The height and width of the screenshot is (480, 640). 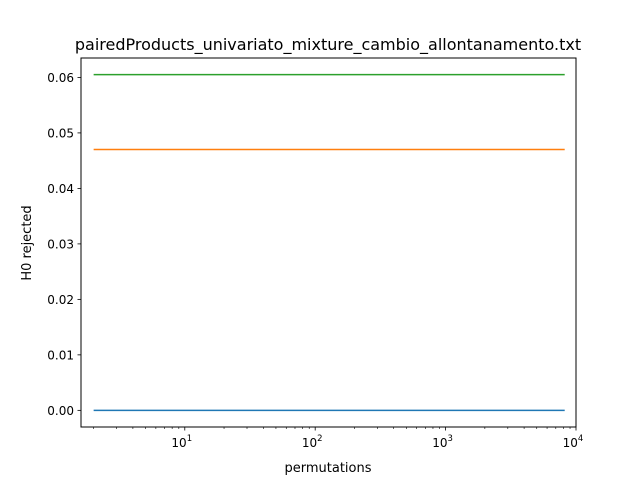 I want to click on y-tick-label-4: 0.03, so click(x=60, y=244).